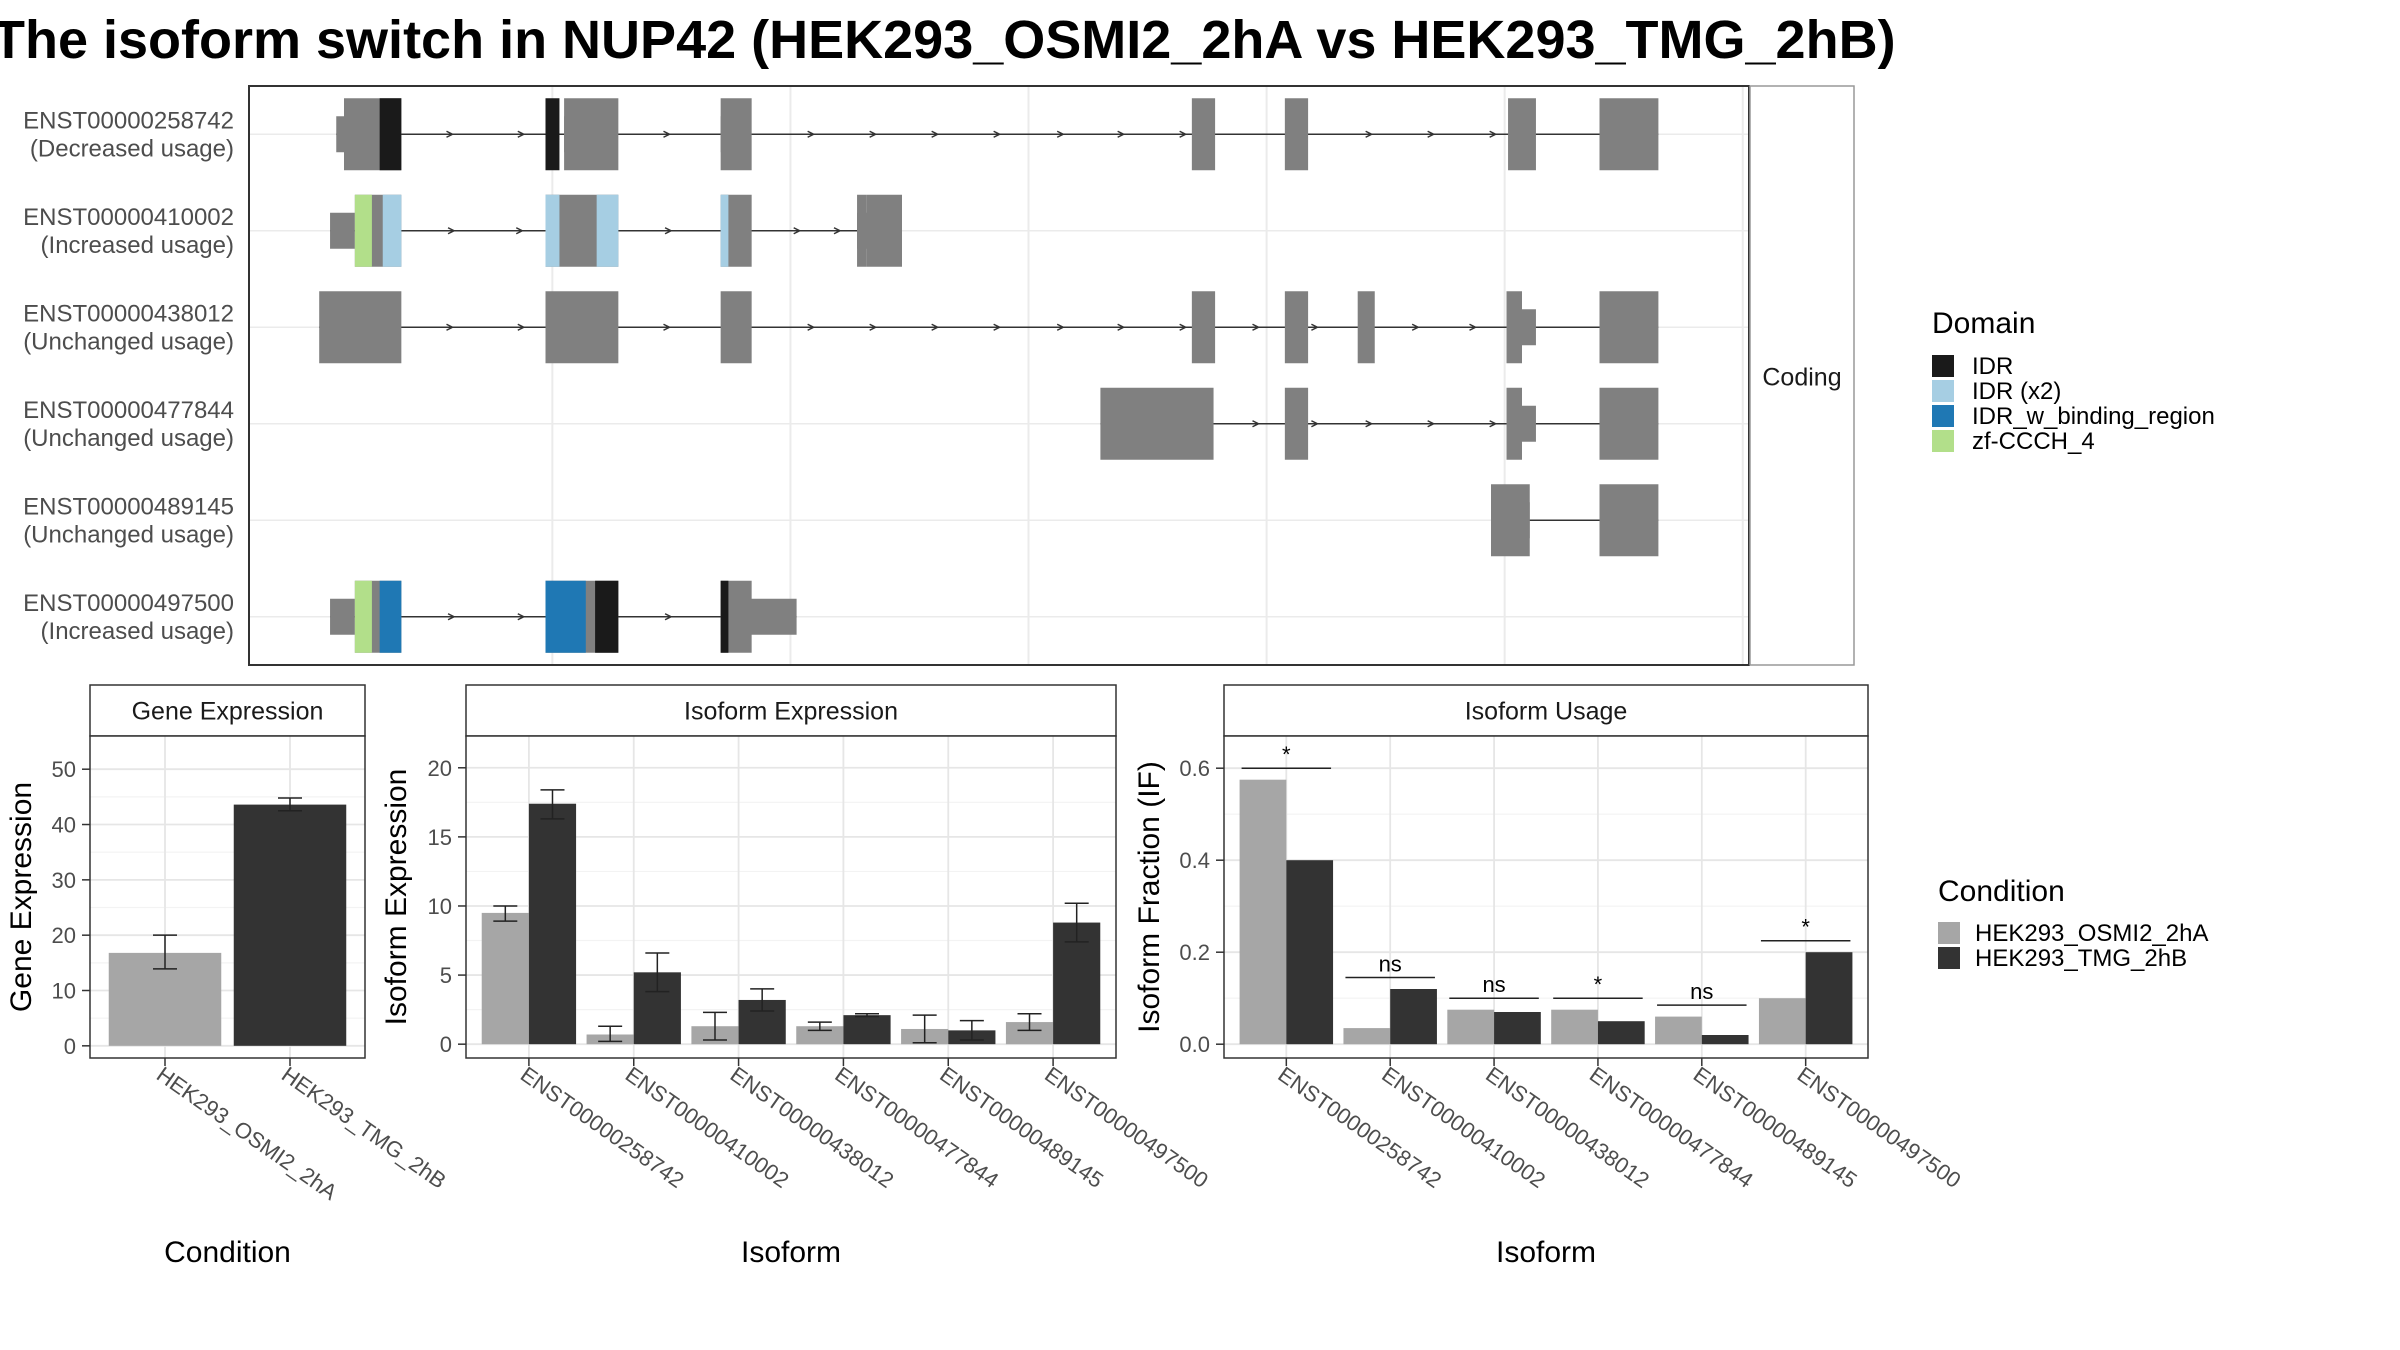 The width and height of the screenshot is (2400, 1350). Describe the element at coordinates (1879, 1127) in the screenshot. I see `x-tick-label: ENST00000497500` at that location.